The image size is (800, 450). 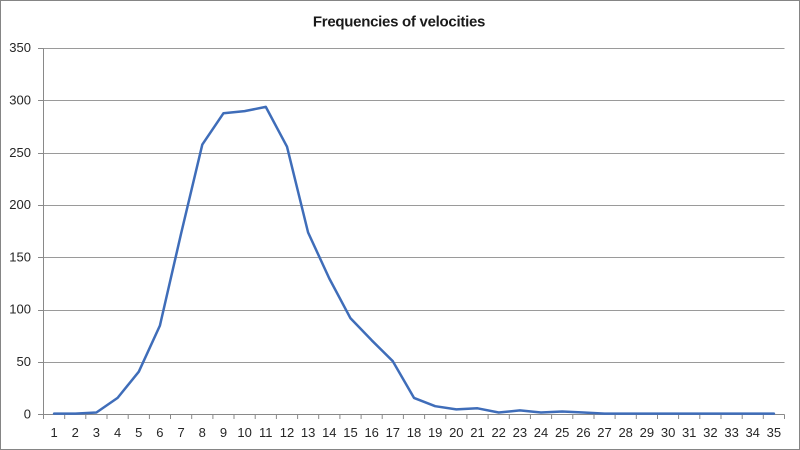 What do you see at coordinates (604, 432) in the screenshot?
I see `svg-text: 27` at bounding box center [604, 432].